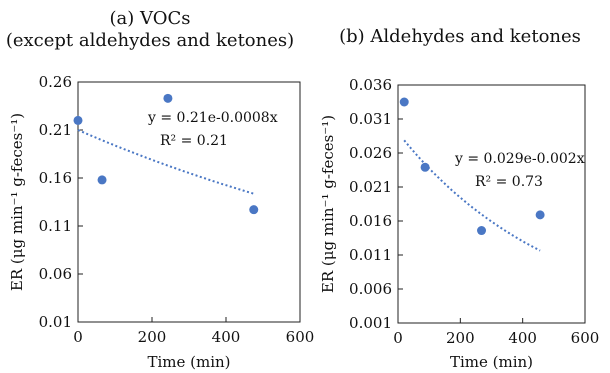 The height and width of the screenshot is (373, 610). What do you see at coordinates (78, 337) in the screenshot?
I see `chart-a-xtick-label: 0` at bounding box center [78, 337].